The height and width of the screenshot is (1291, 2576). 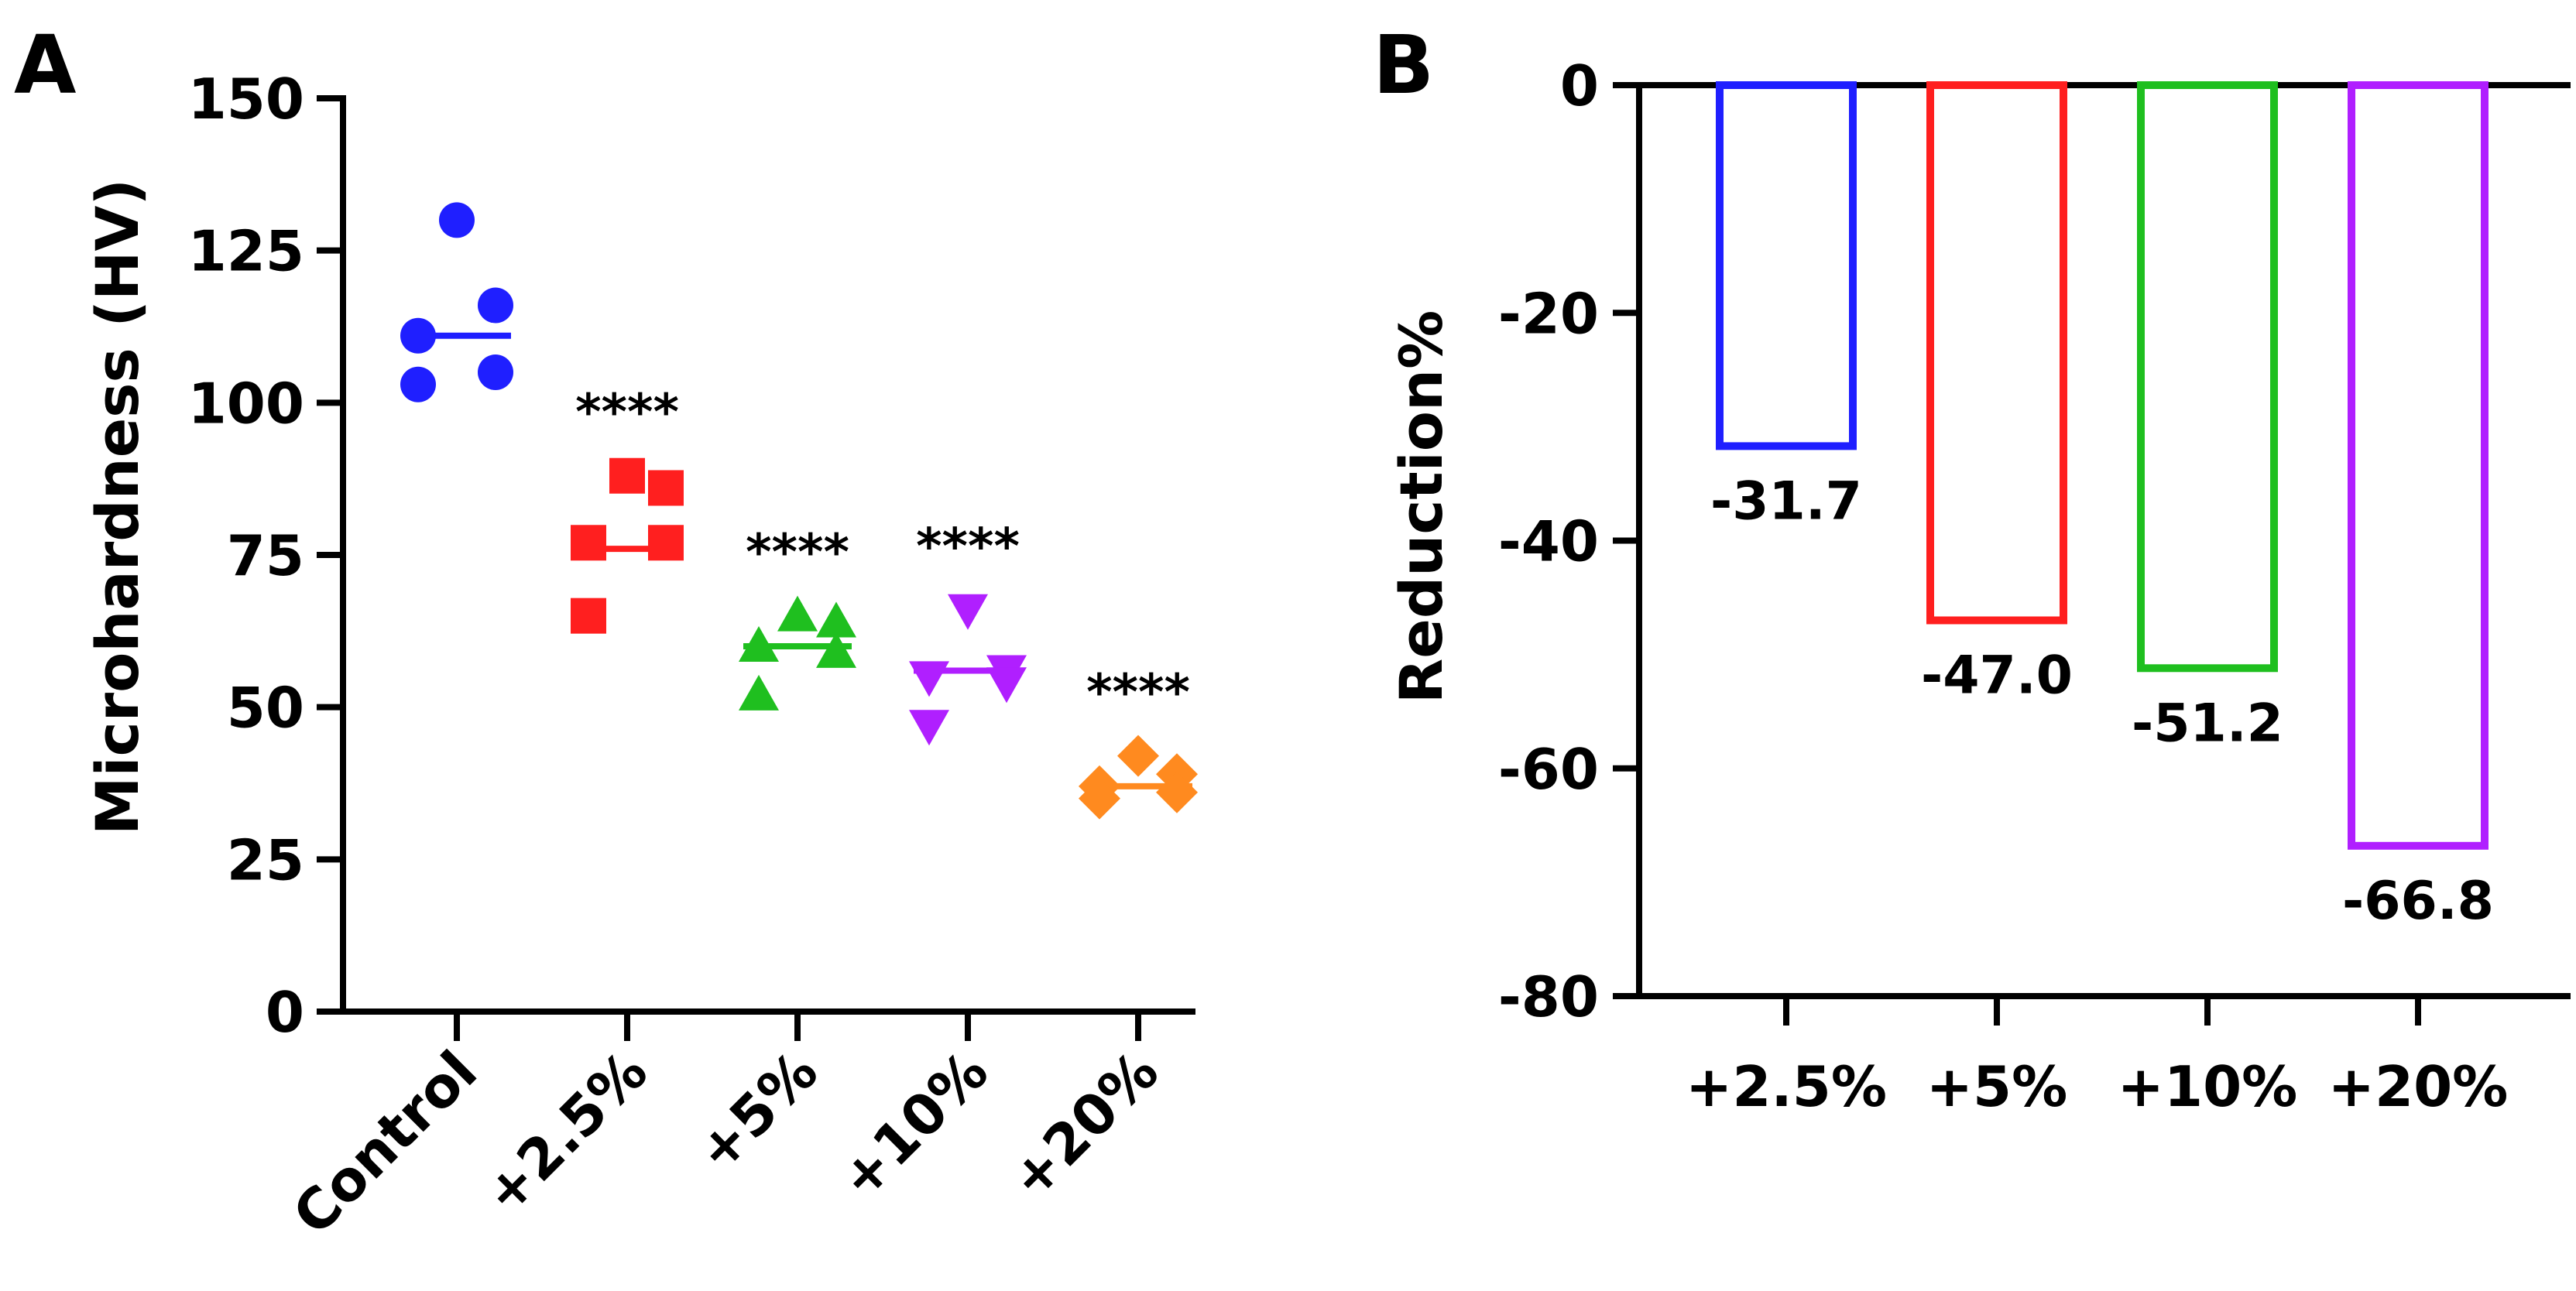 I want to click on panel-a-group-4: ****, so click(x=1138, y=742).